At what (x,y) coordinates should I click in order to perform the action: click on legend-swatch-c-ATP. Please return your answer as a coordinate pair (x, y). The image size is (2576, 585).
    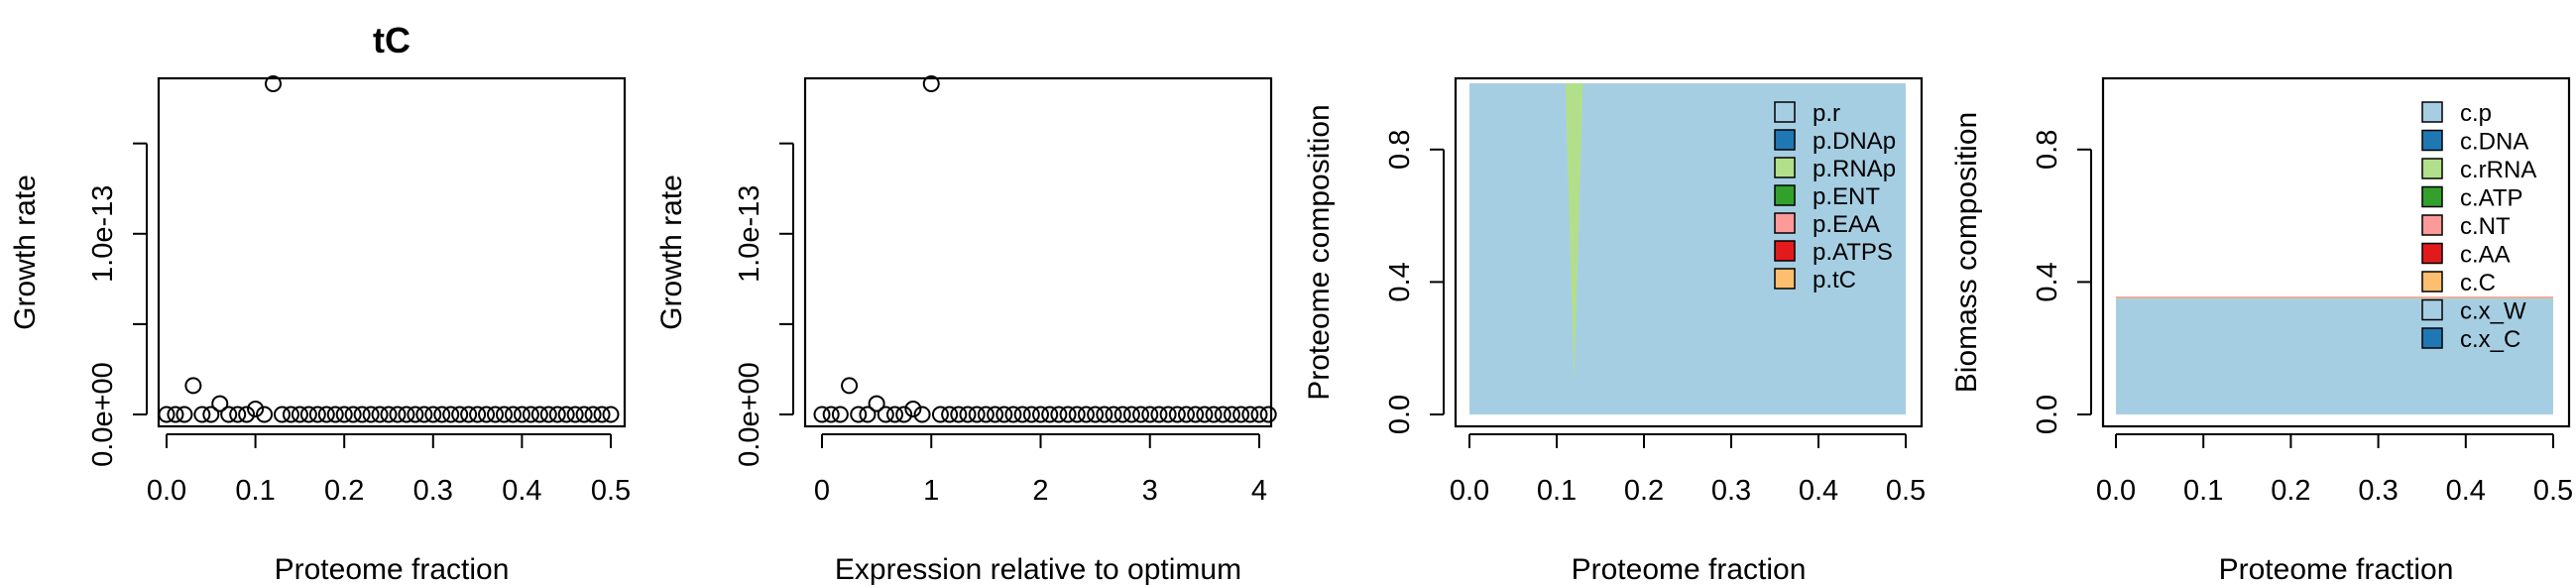
    Looking at the image, I should click on (2432, 196).